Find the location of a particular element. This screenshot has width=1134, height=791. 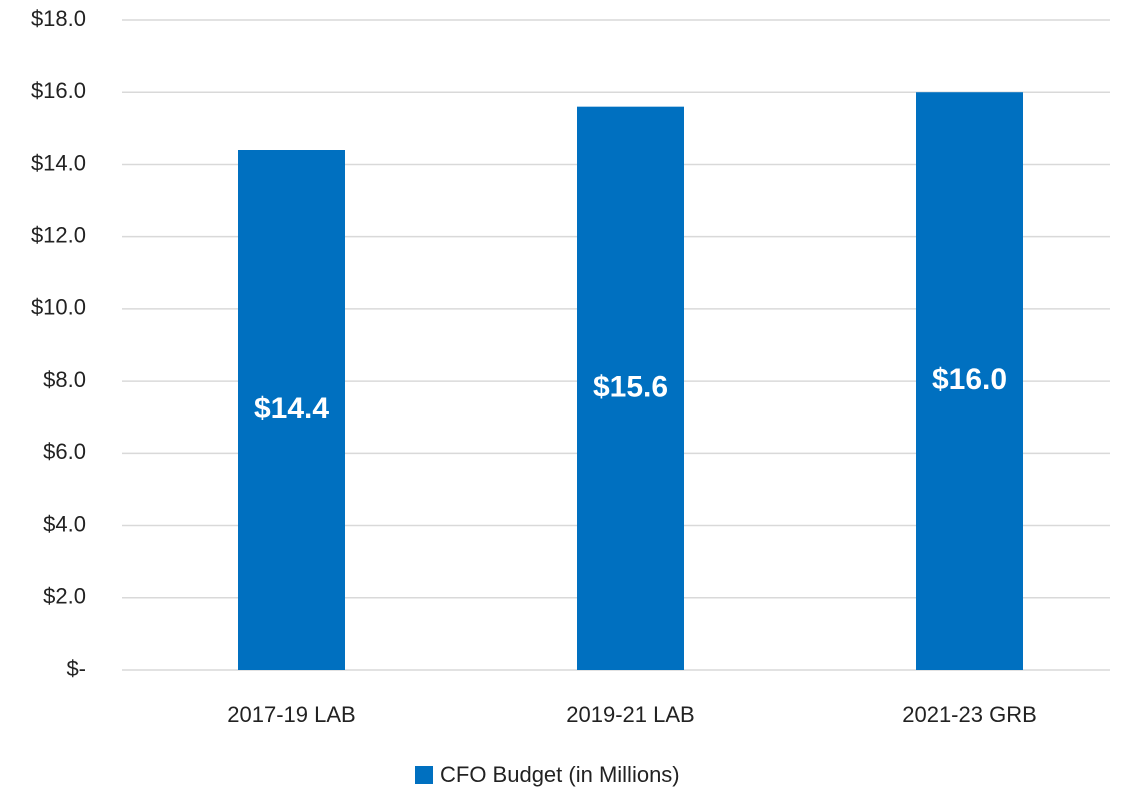

y-tick-label: $10.0 is located at coordinates (58, 307).